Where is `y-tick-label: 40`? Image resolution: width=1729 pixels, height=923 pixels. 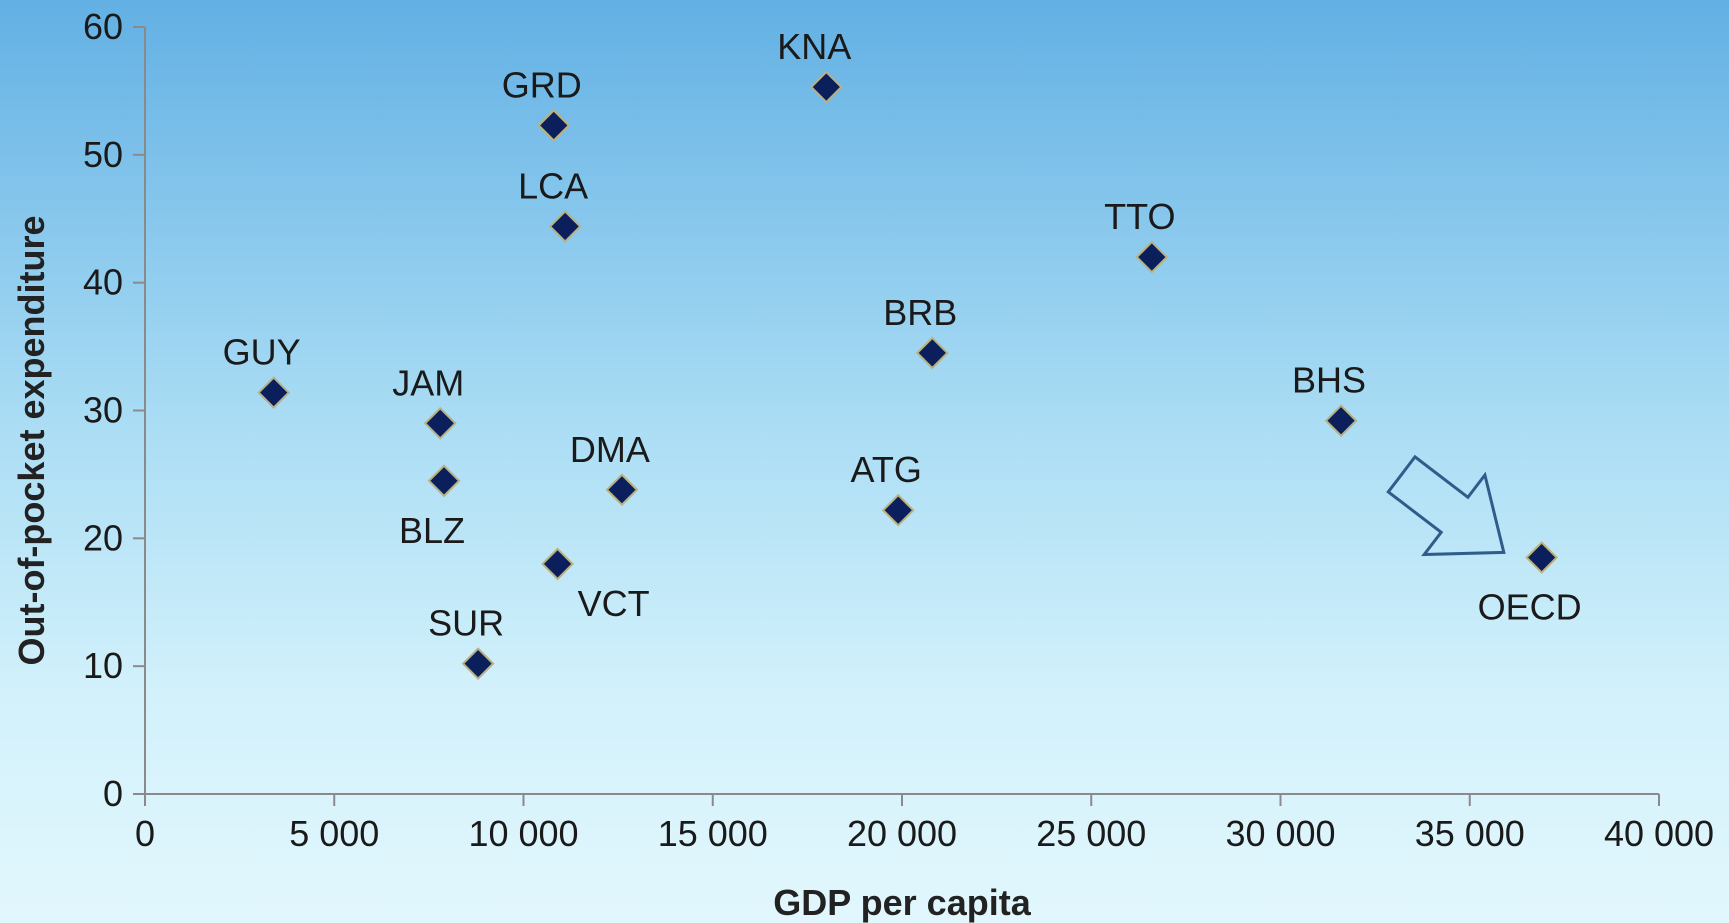
y-tick-label: 40 is located at coordinates (103, 282).